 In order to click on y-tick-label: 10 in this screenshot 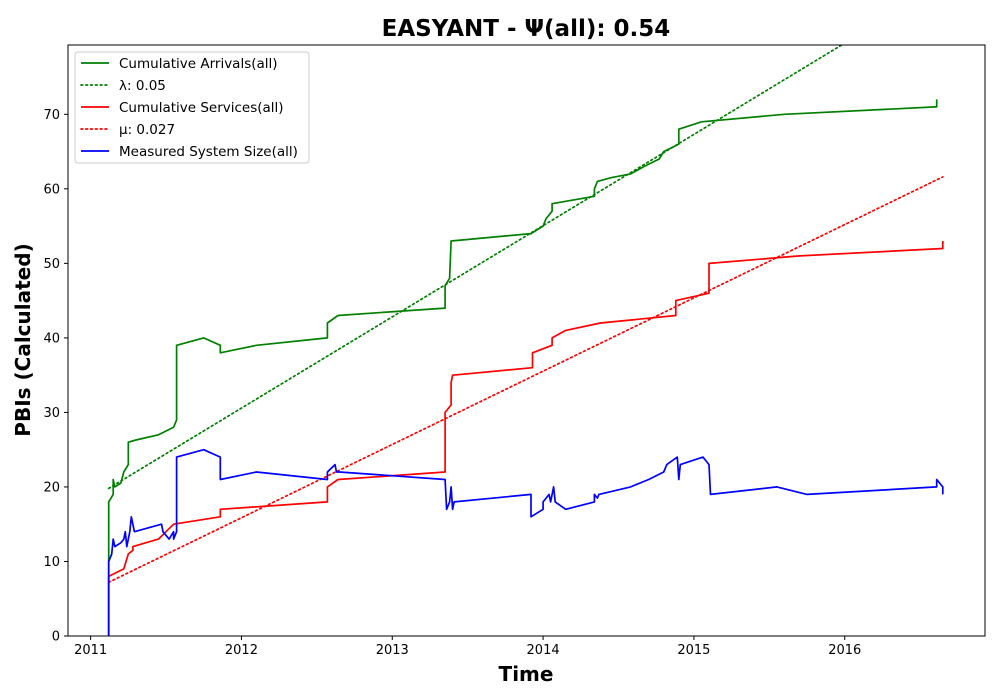, I will do `click(51, 562)`.